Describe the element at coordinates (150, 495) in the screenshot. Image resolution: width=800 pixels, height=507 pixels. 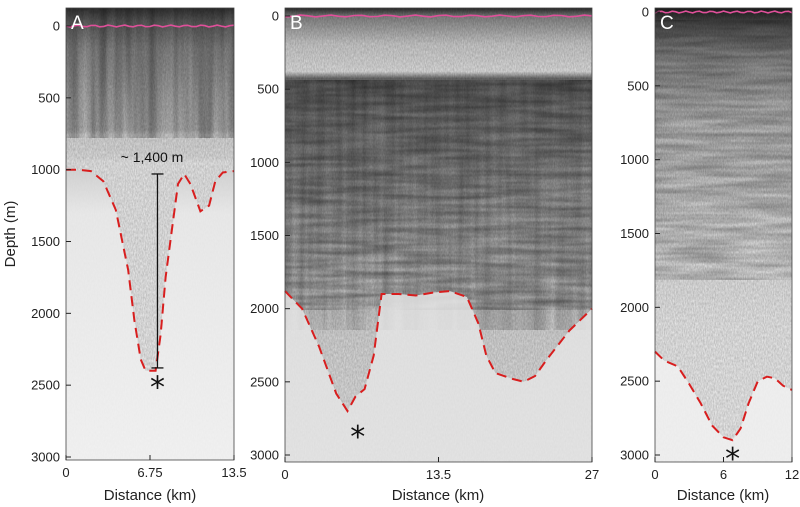
I see `x-axis-label-a: Distance (km)` at that location.